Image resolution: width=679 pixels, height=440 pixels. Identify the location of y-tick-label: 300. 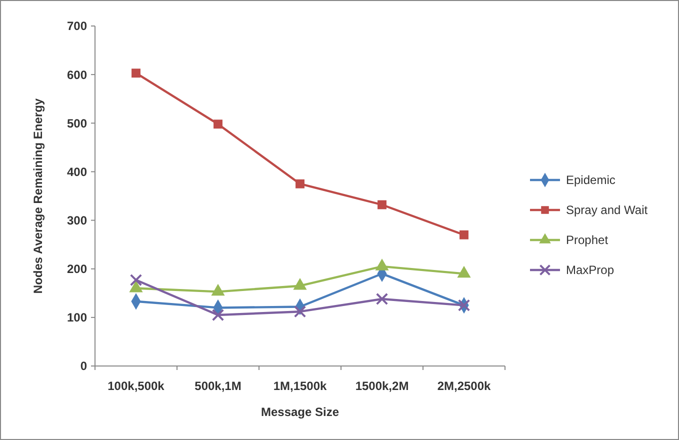
(77, 220).